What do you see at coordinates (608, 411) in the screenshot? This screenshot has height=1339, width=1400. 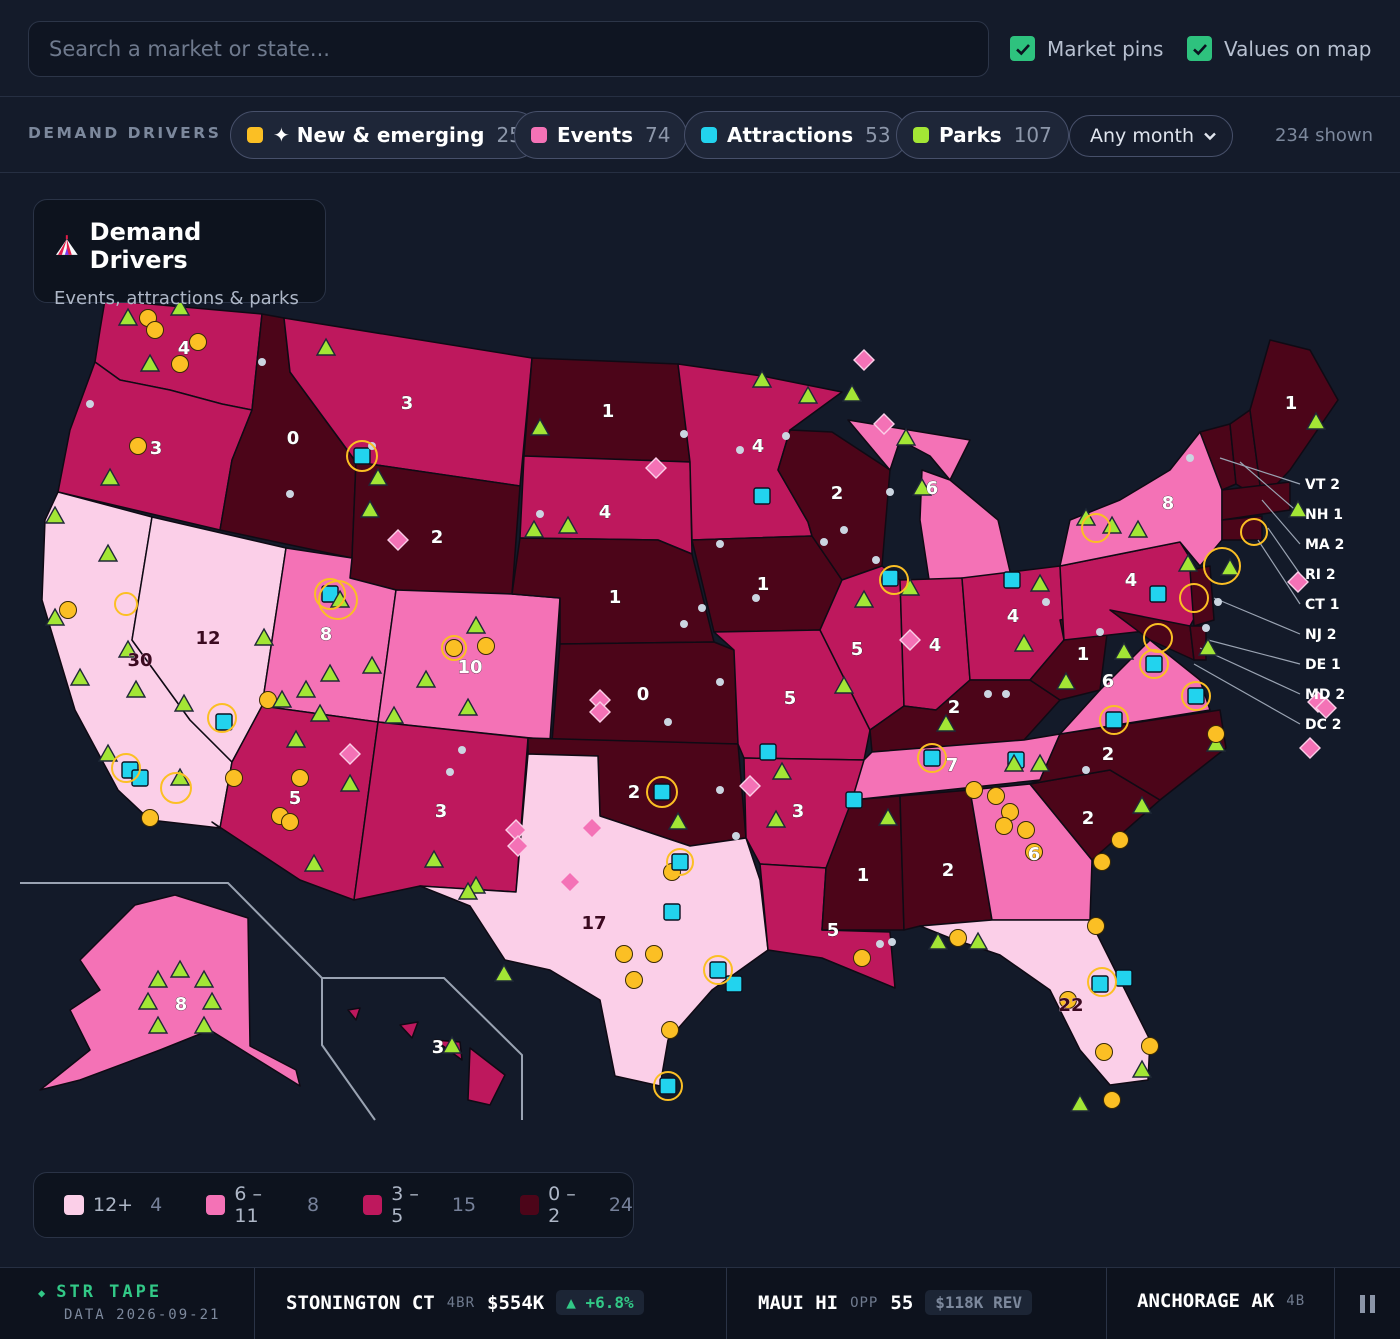 I see `value-nd: 1` at bounding box center [608, 411].